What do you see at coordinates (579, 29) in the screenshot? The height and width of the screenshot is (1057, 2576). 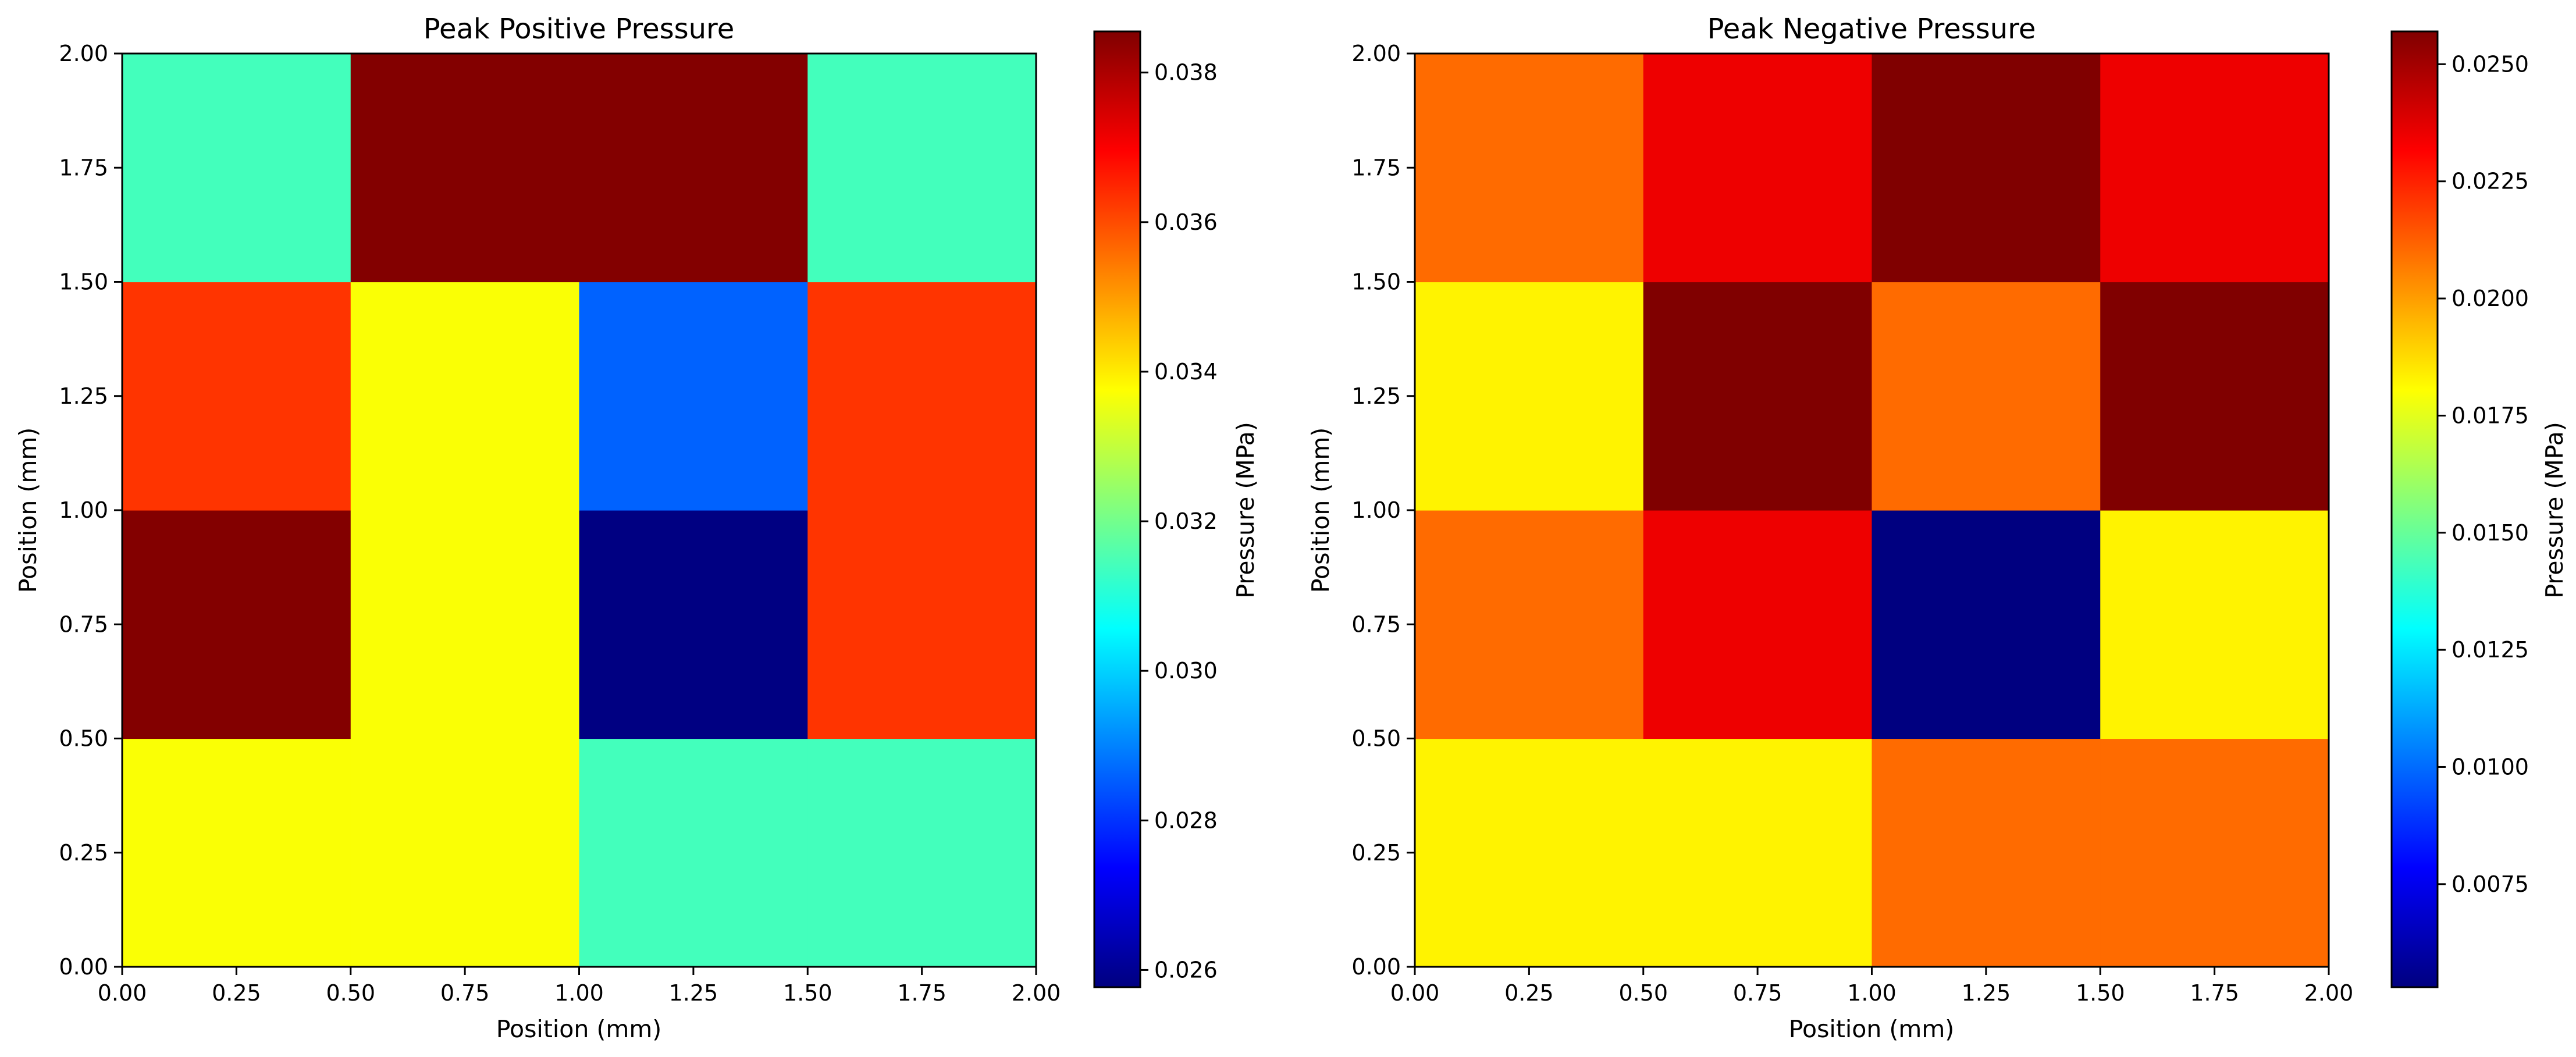 I see `chart-title: Peak Positive Pressure` at bounding box center [579, 29].